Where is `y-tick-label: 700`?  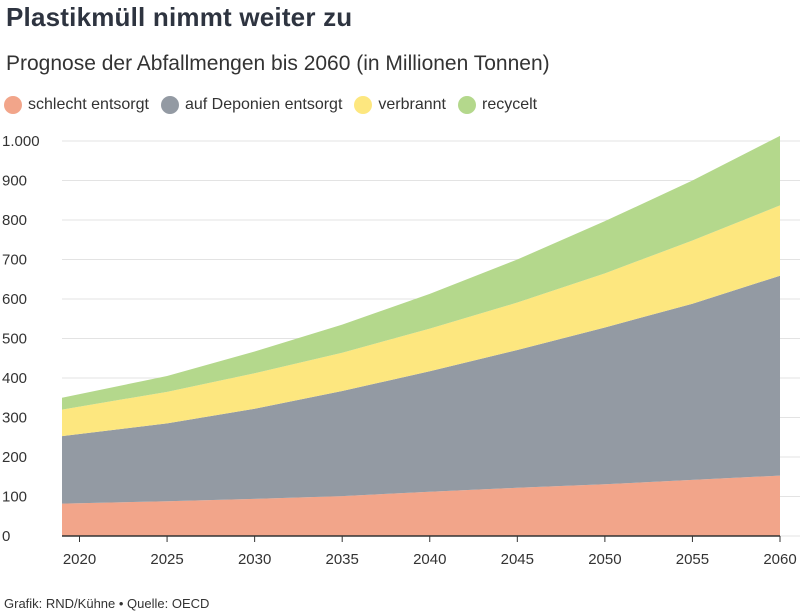
y-tick-label: 700 is located at coordinates (14, 260).